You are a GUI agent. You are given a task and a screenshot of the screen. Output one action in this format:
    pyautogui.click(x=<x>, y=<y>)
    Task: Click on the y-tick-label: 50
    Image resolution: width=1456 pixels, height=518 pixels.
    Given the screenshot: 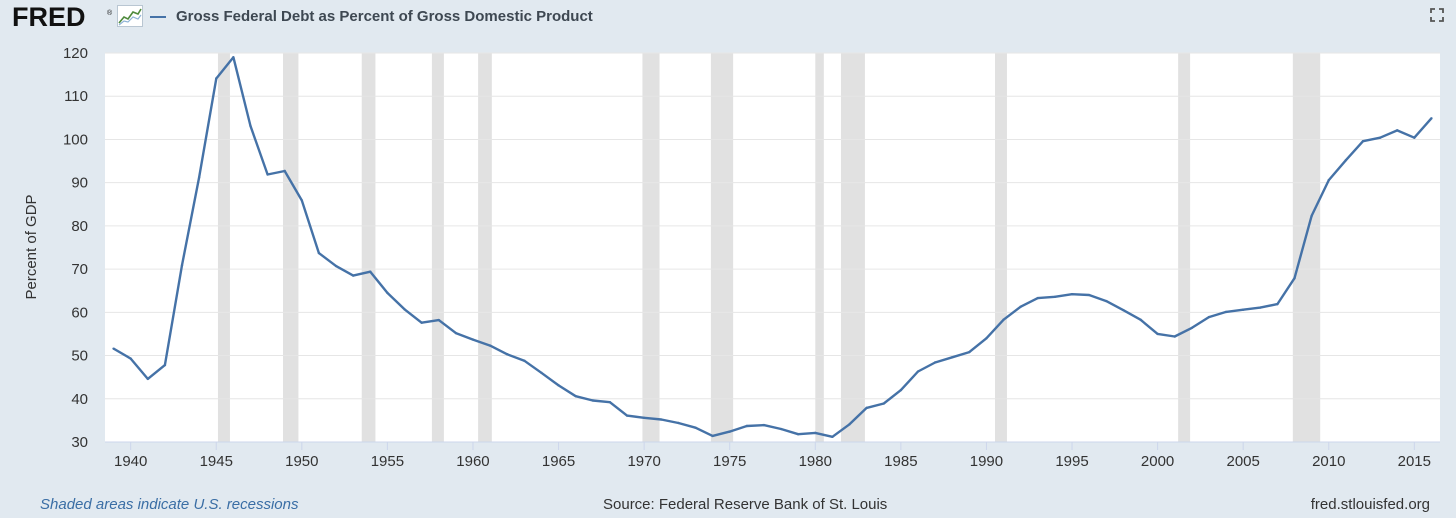 What is the action you would take?
    pyautogui.click(x=79, y=356)
    